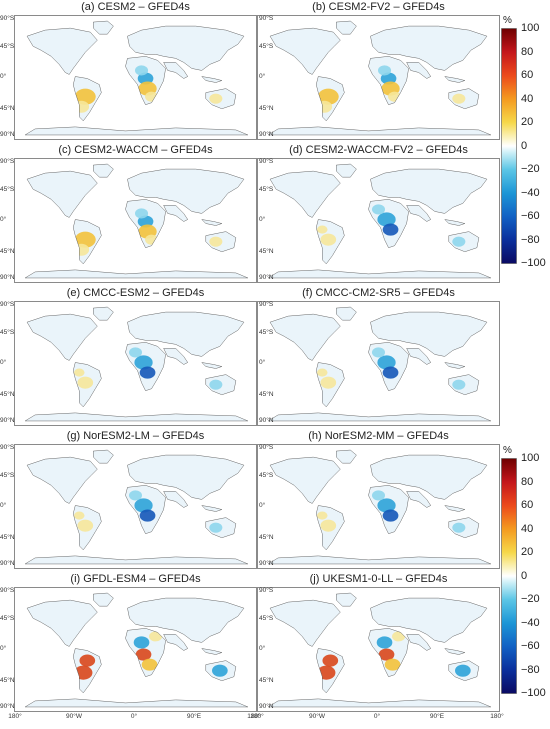  I want to click on longitude-label: 90°W, so click(317, 716).